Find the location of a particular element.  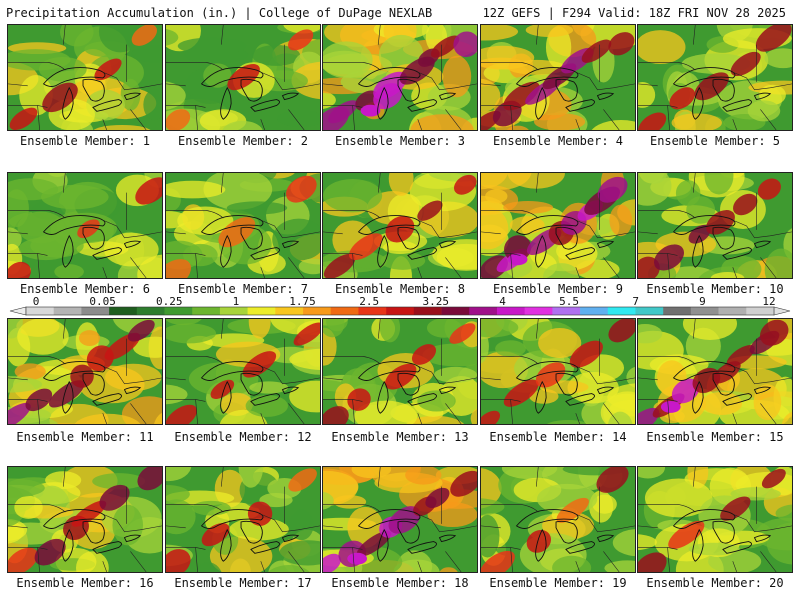

ensemble-member-label: Ensemble Member: 8 is located at coordinates (400, 289).